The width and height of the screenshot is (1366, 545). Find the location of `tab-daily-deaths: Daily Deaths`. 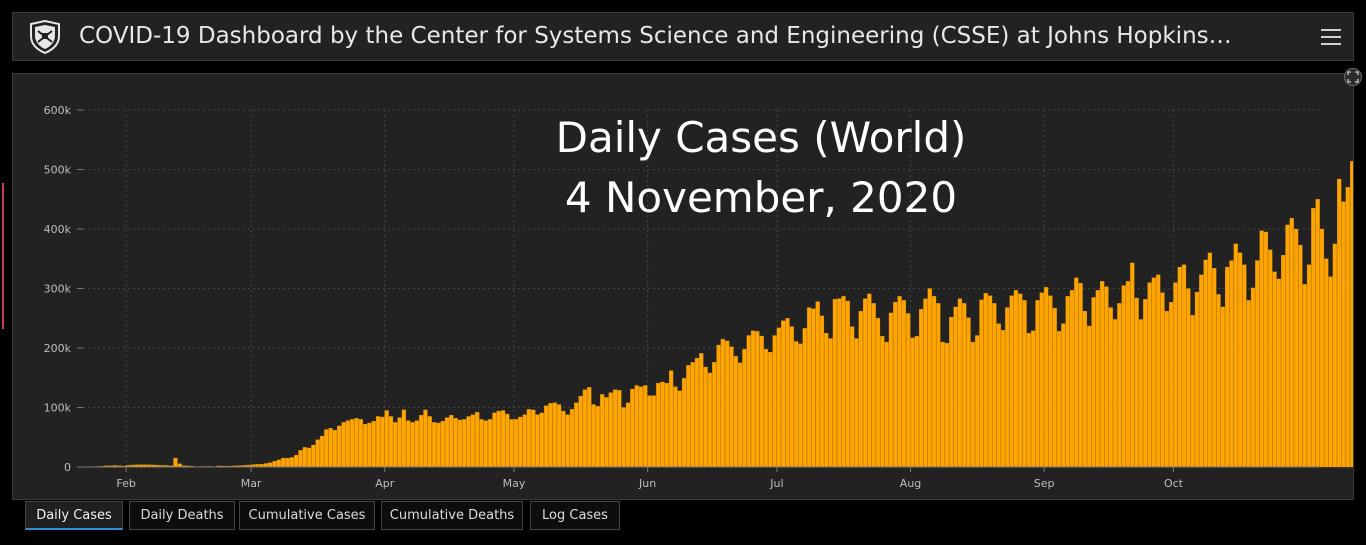

tab-daily-deaths: Daily Deaths is located at coordinates (182, 515).